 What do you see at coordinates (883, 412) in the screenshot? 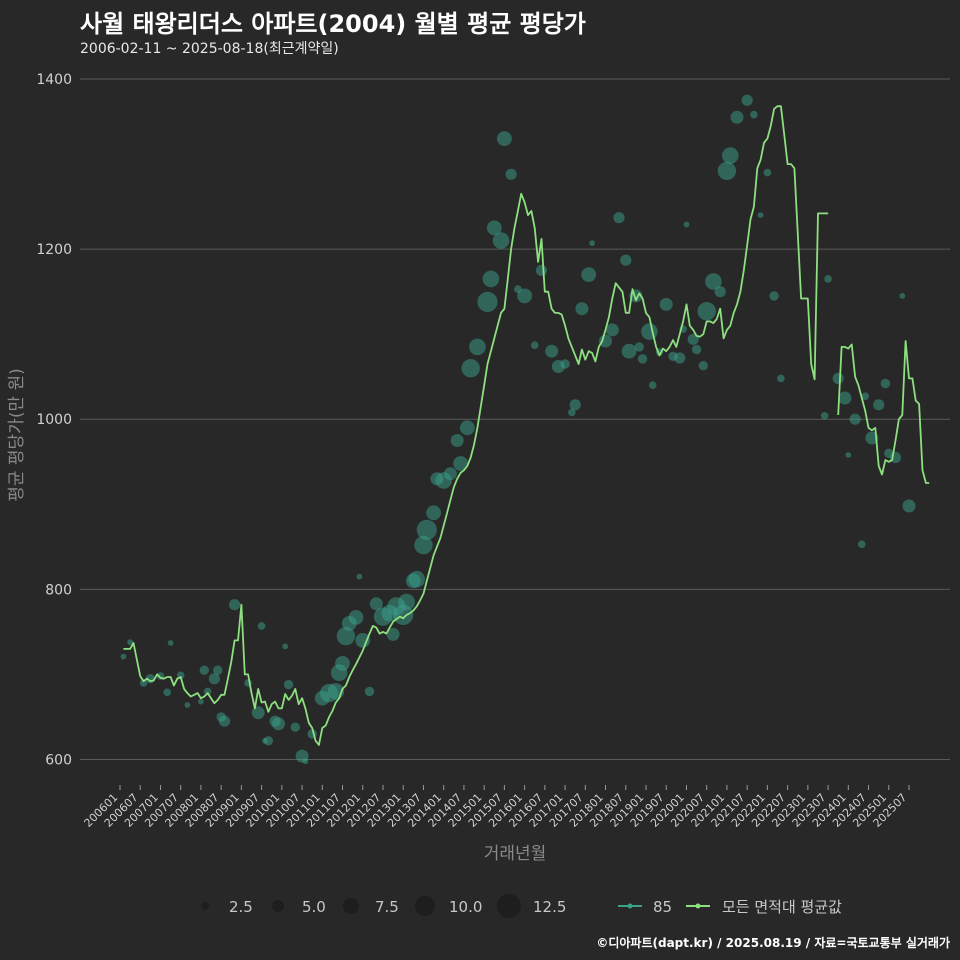
I see `average-line-segment` at bounding box center [883, 412].